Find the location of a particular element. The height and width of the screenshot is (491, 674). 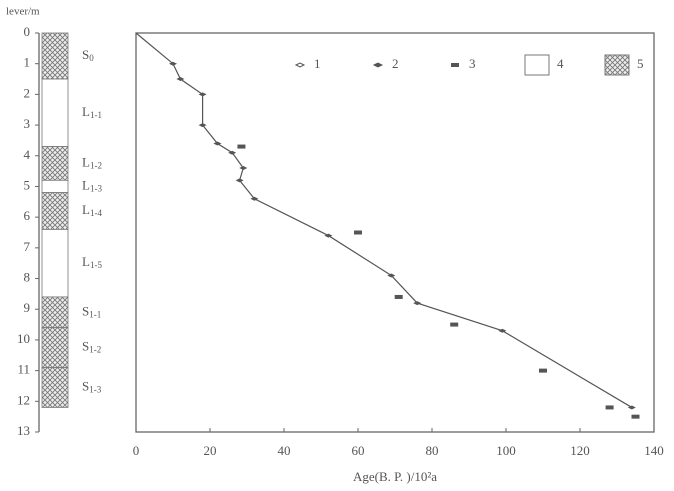

stratum-label: S1-1 is located at coordinates (91, 311).